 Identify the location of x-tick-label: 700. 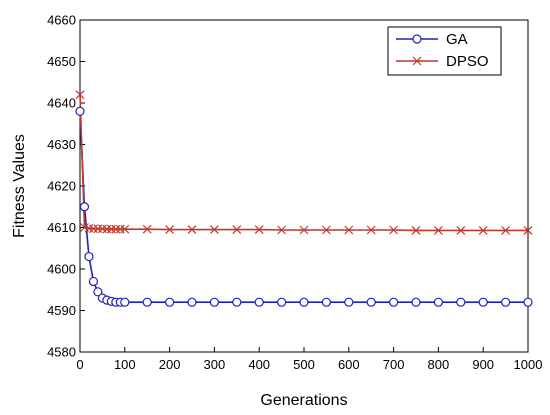
(394, 364).